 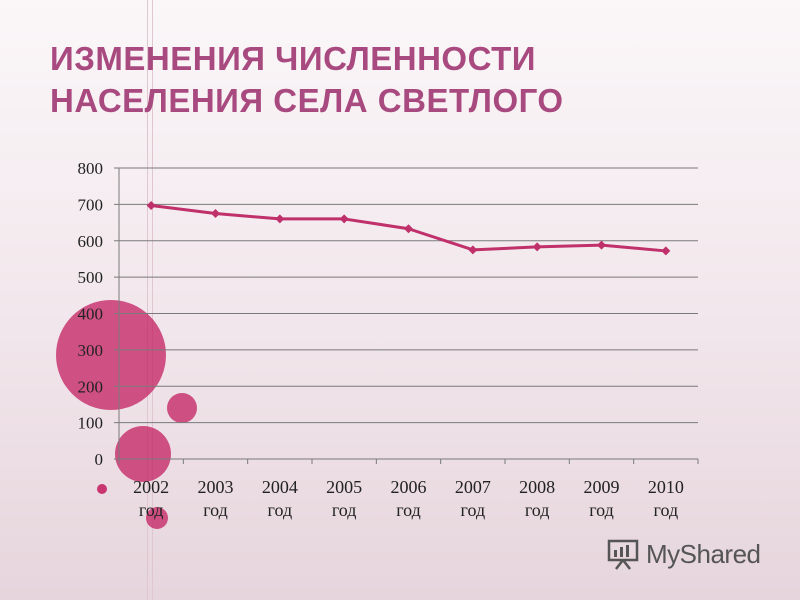 I want to click on myshared-logo: MyShared, so click(x=683, y=554).